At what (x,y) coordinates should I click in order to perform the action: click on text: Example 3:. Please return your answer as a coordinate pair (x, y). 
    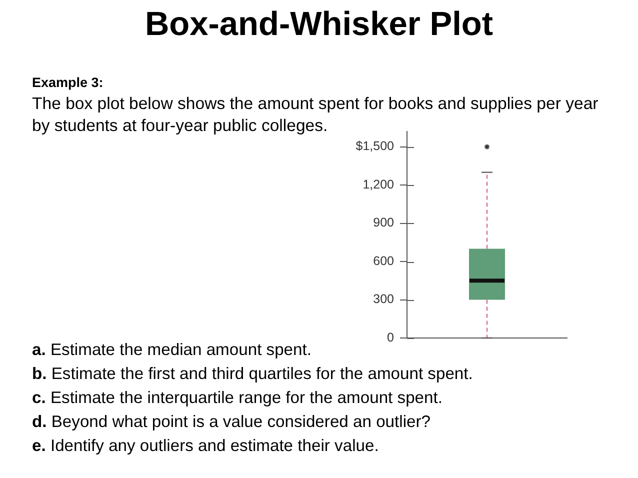
    Looking at the image, I should click on (68, 83).